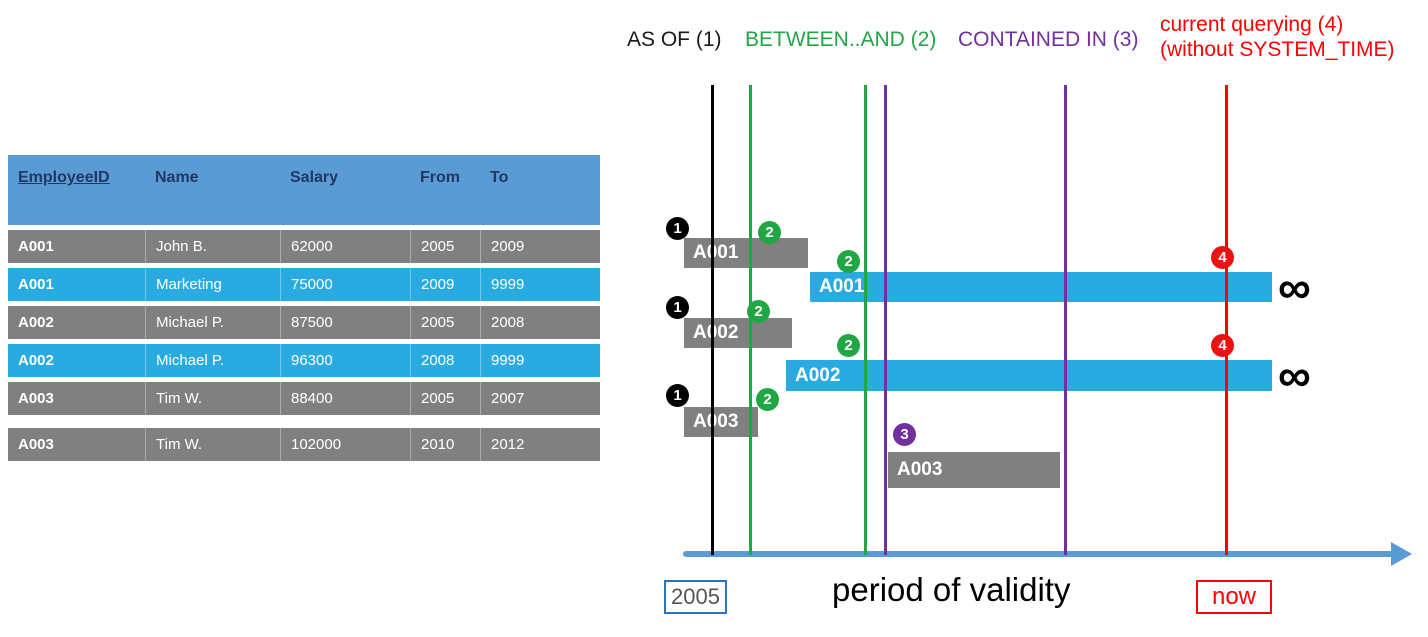 The width and height of the screenshot is (1428, 637). Describe the element at coordinates (499, 177) in the screenshot. I see `table-header-to: To` at that location.